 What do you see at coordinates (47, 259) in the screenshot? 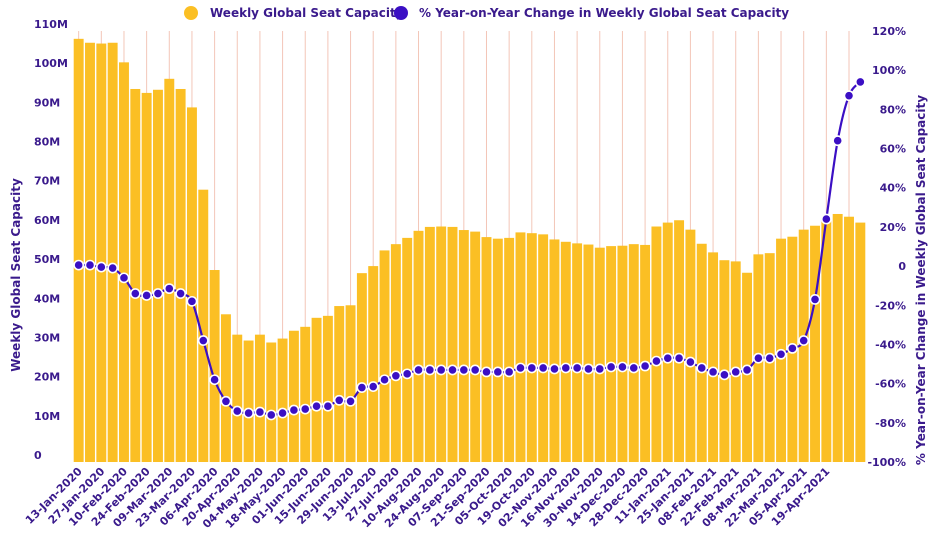
I see `left-tick-label: 50M` at bounding box center [47, 259].